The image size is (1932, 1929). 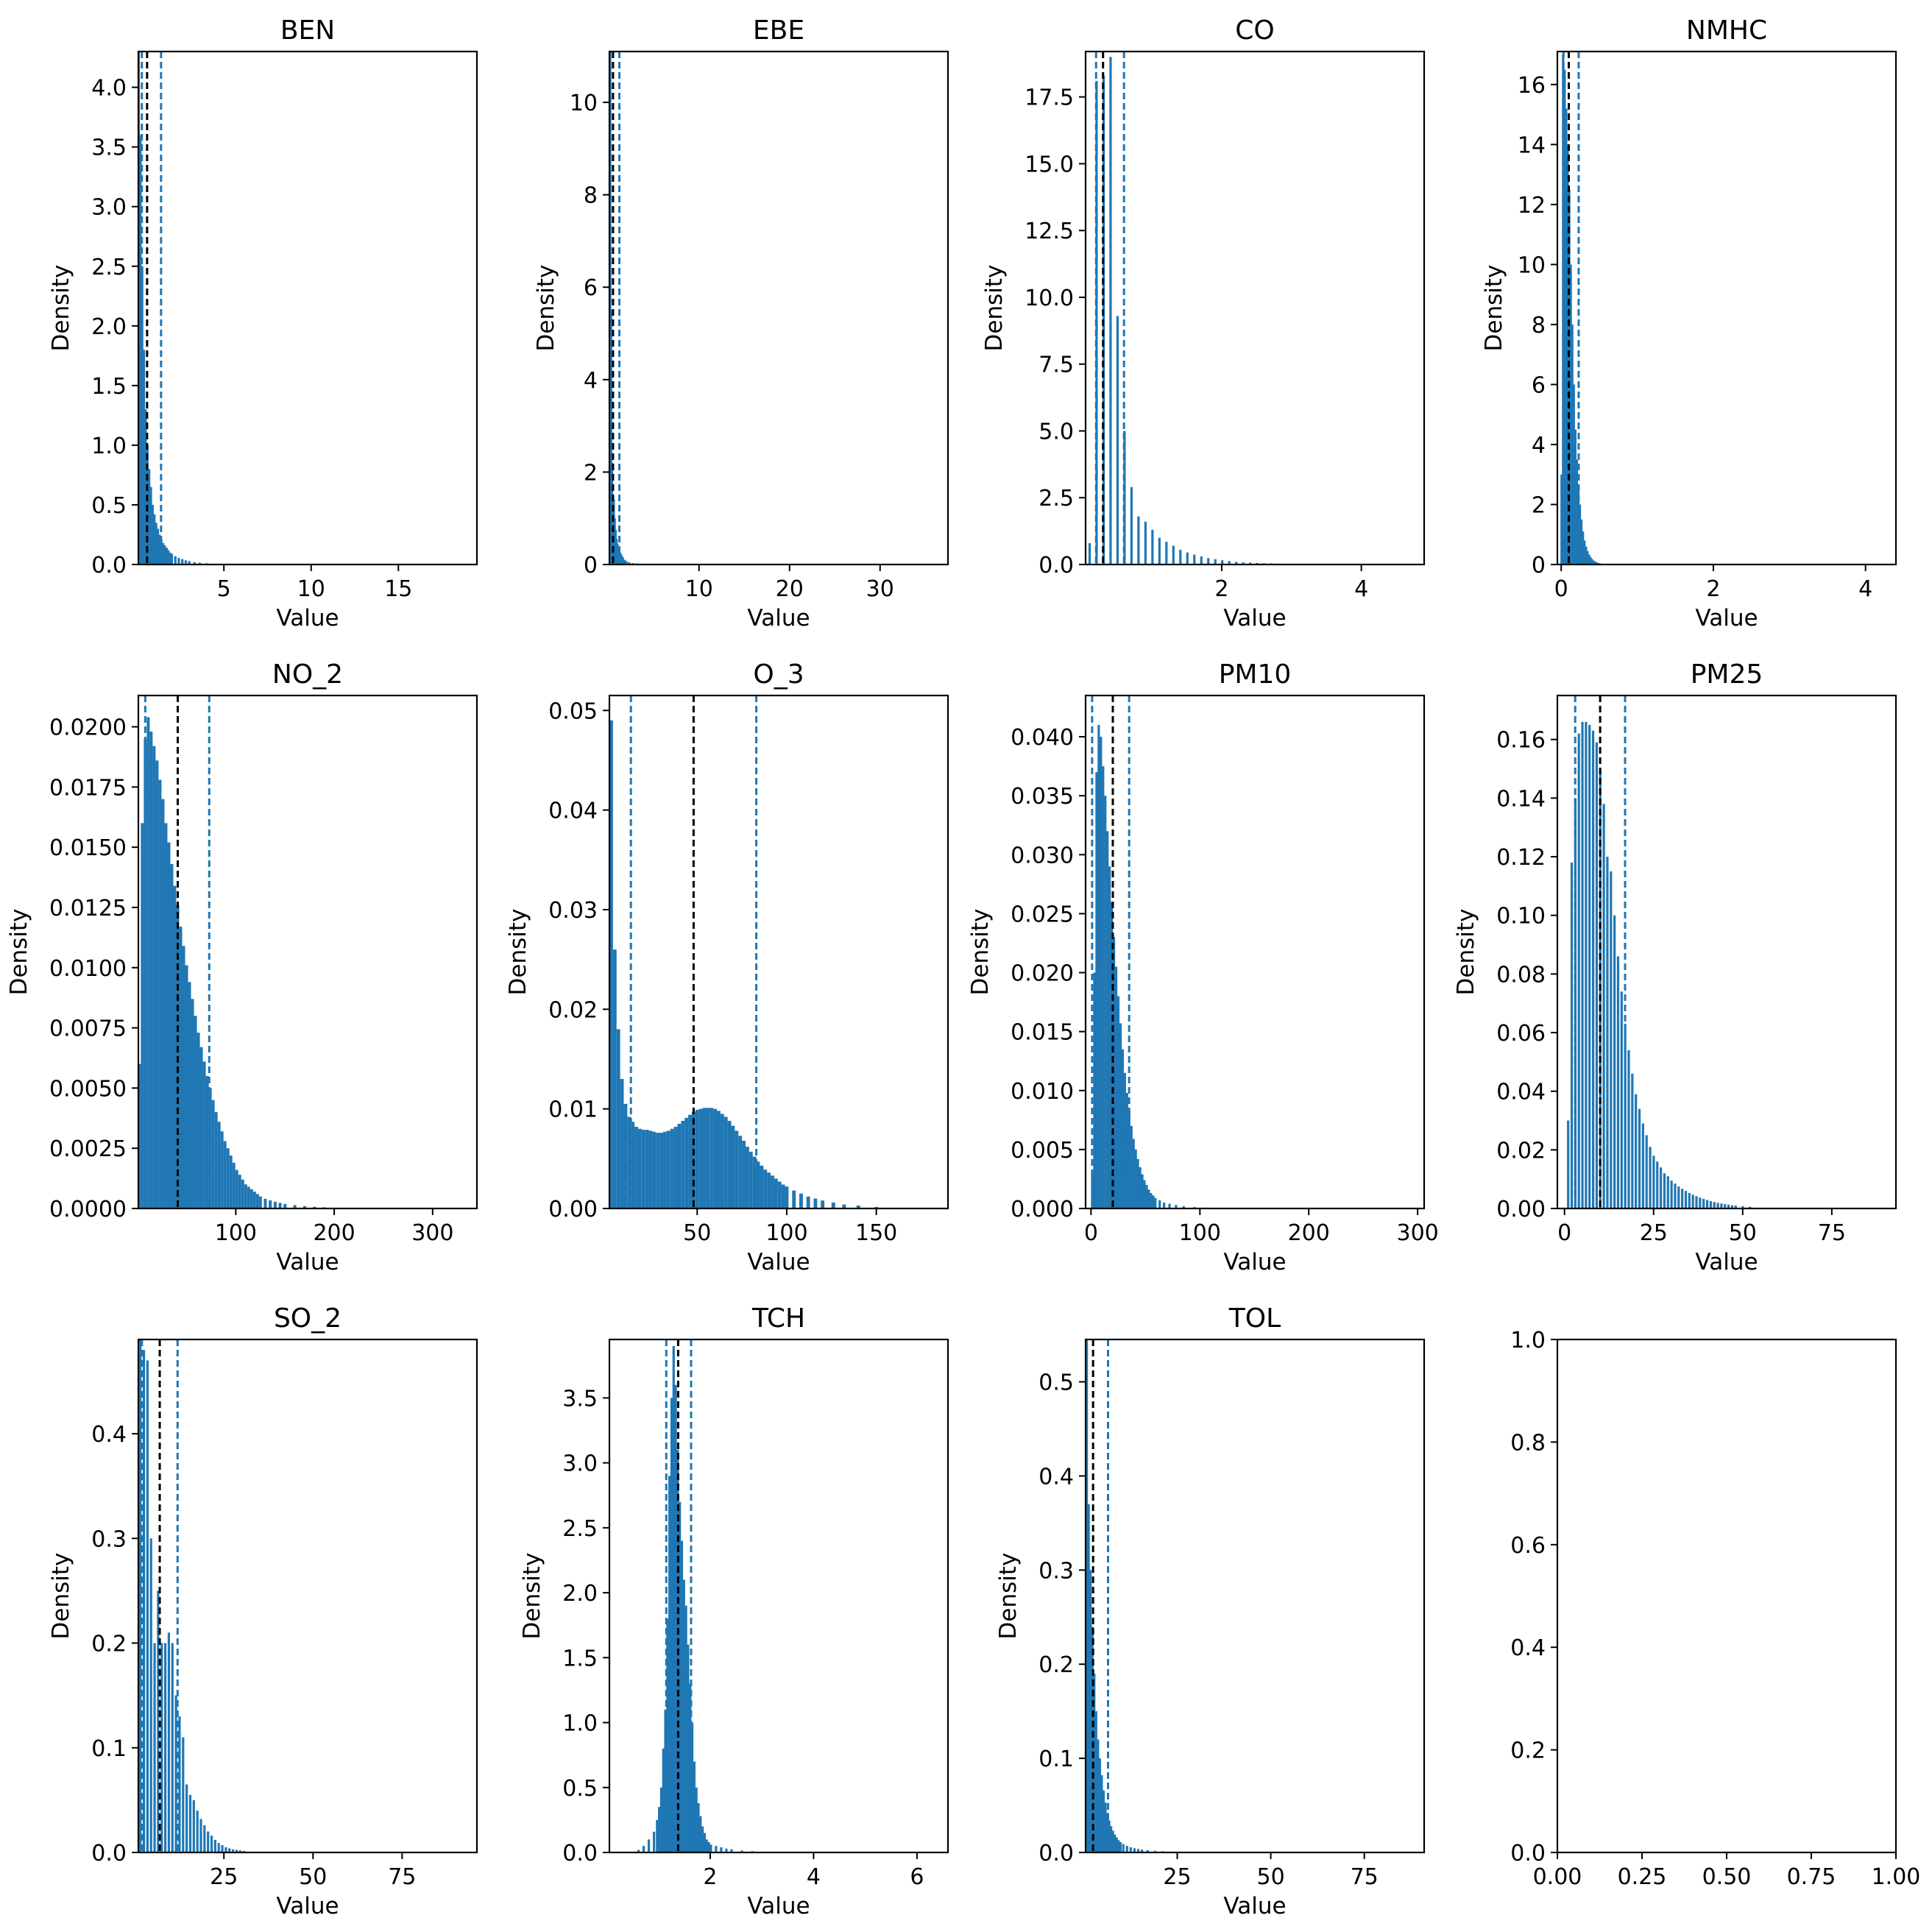 I want to click on y-tick-label: 0.6, so click(x=1528, y=1546).